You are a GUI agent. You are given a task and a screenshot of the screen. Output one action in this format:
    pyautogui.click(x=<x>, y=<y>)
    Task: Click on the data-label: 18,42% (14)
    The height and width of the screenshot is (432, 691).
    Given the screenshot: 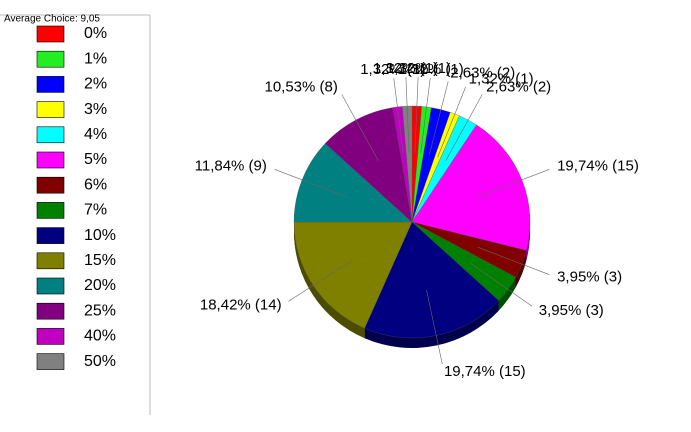 What is the action you would take?
    pyautogui.click(x=241, y=305)
    